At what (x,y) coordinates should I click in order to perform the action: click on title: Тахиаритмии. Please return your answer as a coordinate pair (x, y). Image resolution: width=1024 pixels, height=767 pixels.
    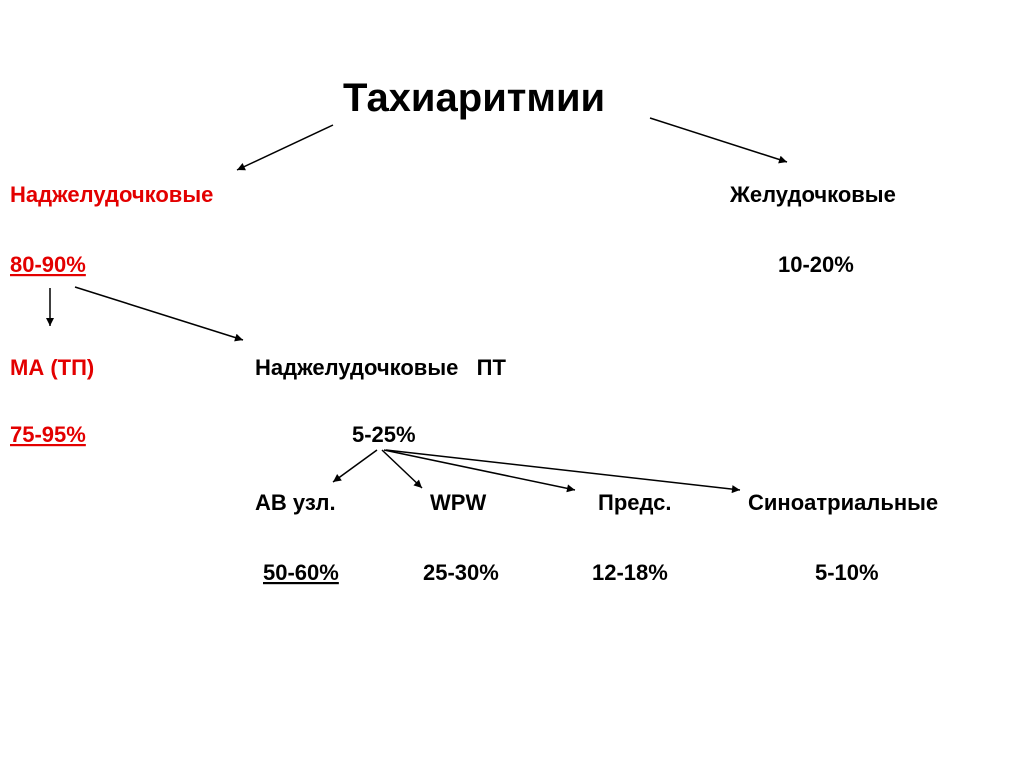
    Looking at the image, I should click on (474, 98).